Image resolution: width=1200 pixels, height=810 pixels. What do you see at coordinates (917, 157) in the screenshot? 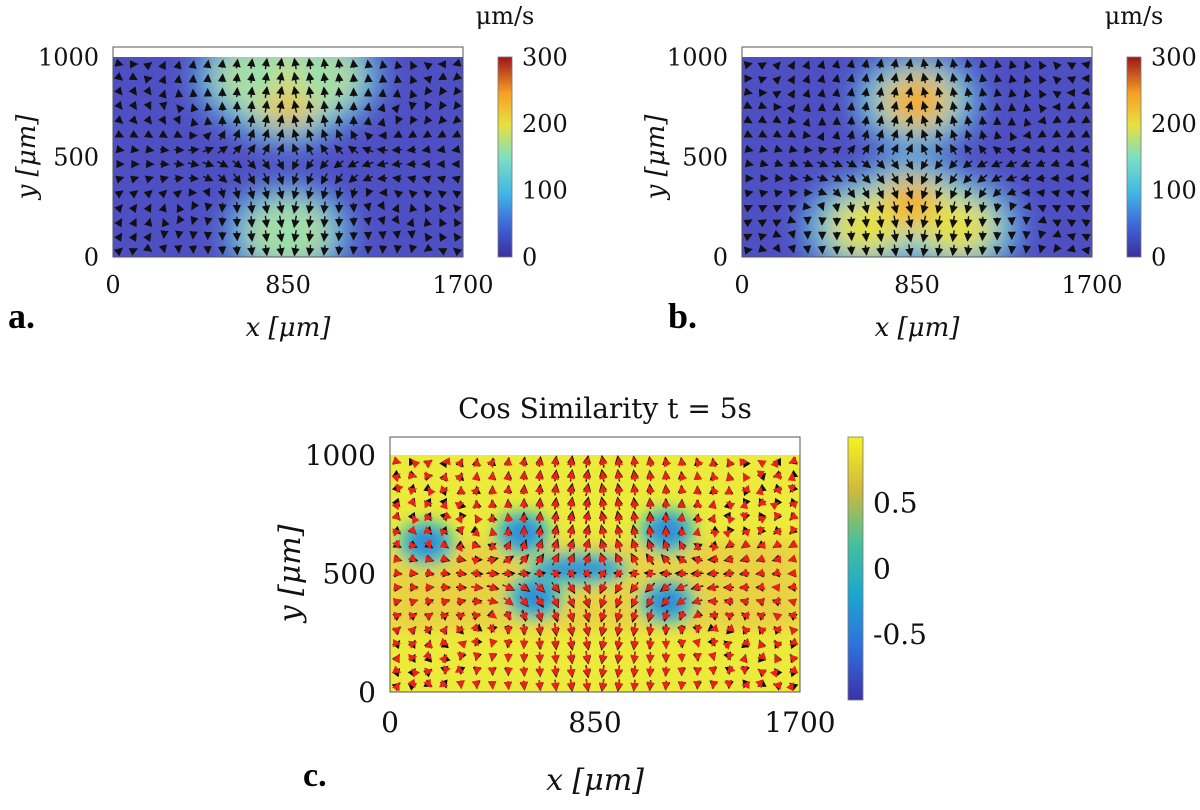
I see `plot-area` at bounding box center [917, 157].